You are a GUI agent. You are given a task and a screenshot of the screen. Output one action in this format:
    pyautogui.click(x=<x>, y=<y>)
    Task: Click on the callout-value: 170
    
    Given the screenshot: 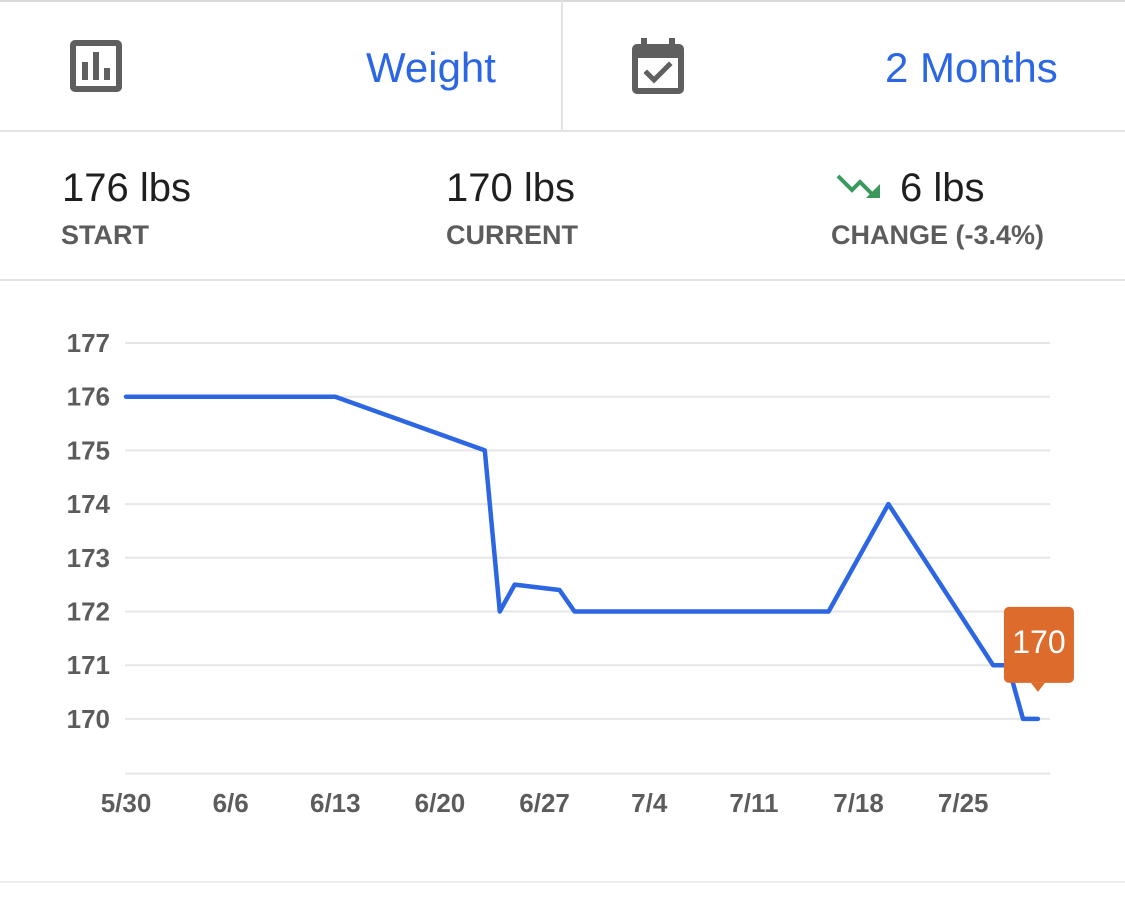 What is the action you would take?
    pyautogui.click(x=1038, y=642)
    